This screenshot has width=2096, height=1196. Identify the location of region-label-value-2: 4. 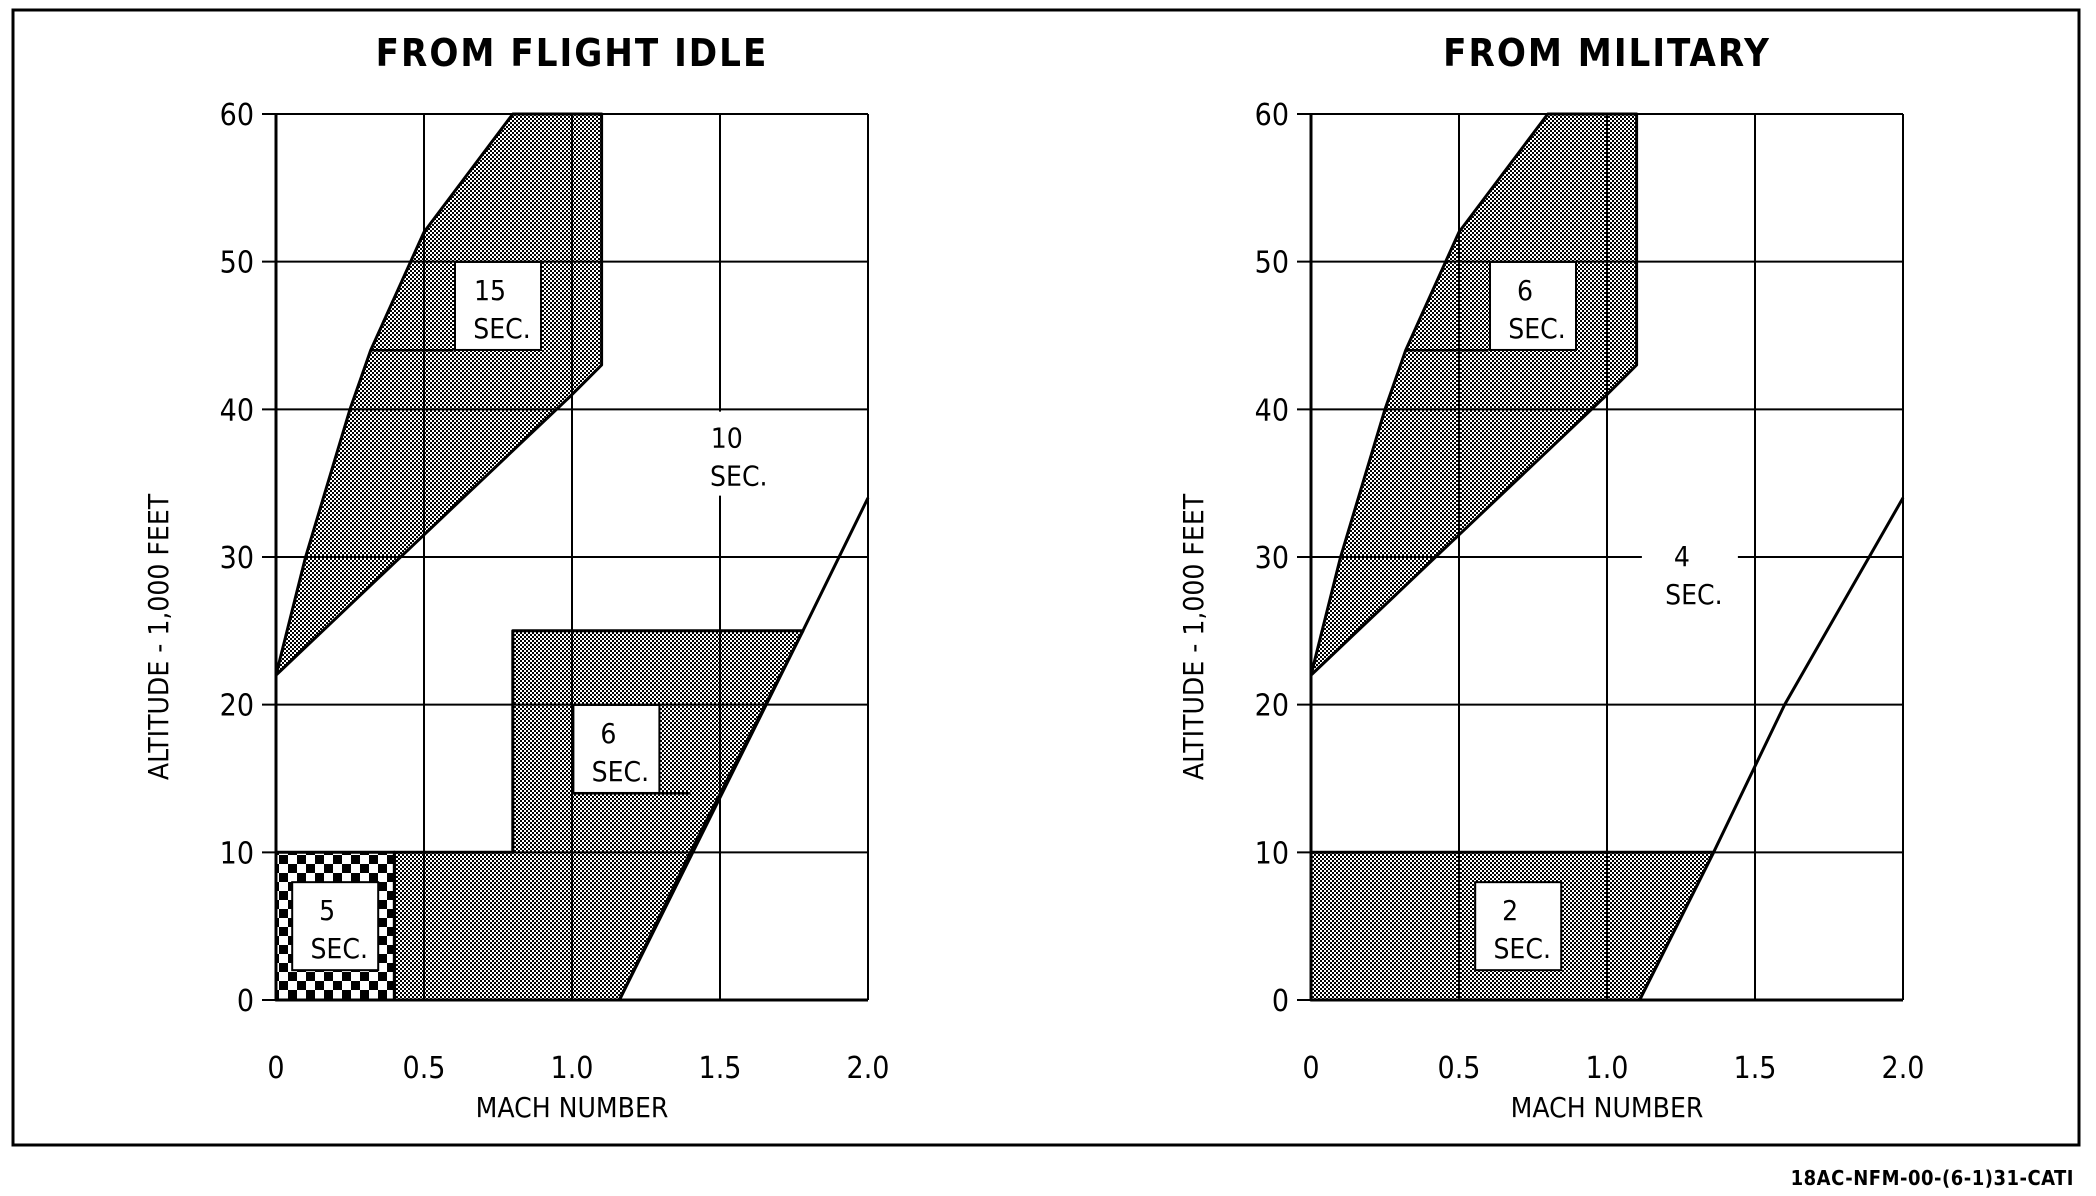
(1682, 556).